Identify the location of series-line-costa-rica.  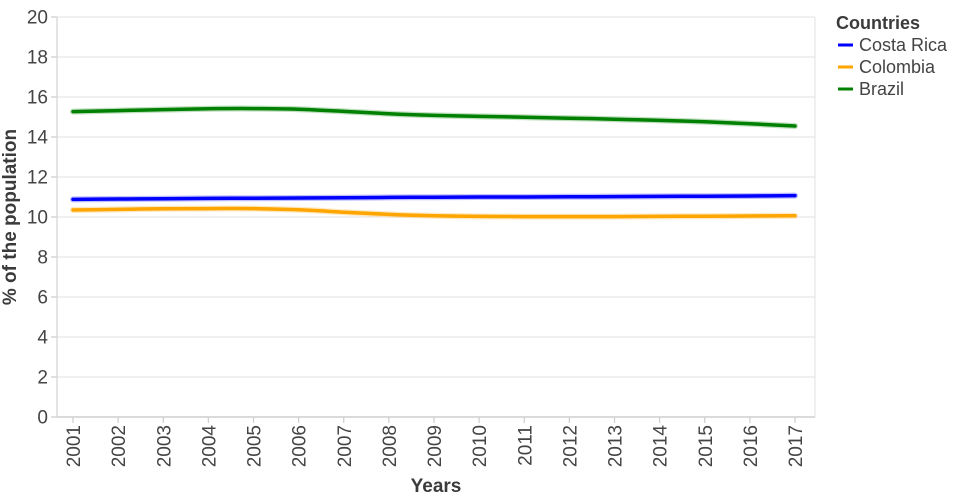
(434, 197).